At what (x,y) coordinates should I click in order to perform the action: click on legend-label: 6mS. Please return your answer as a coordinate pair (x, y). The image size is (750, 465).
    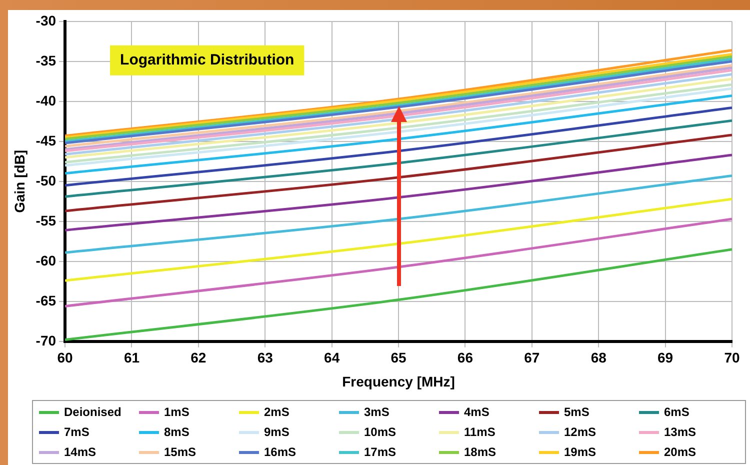
    Looking at the image, I should click on (677, 412).